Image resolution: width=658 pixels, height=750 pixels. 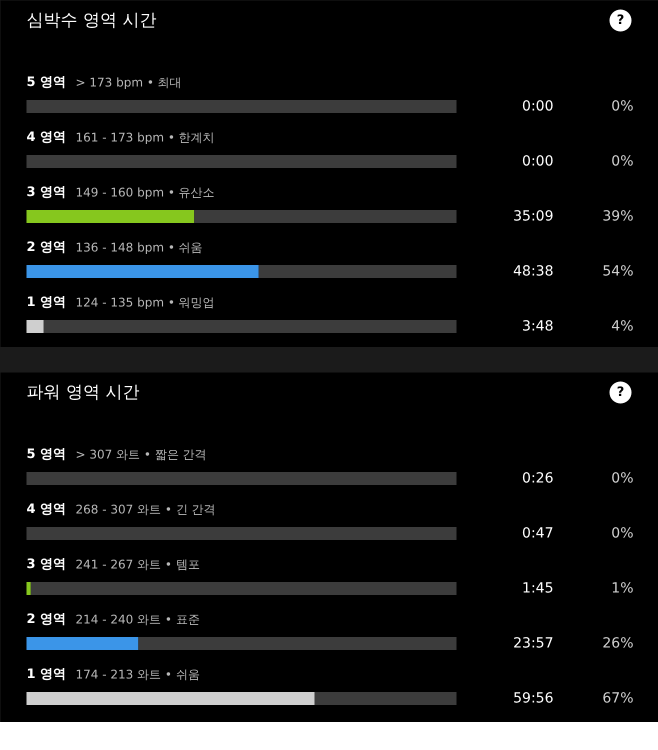 I want to click on data-label: 4%, so click(x=622, y=326).